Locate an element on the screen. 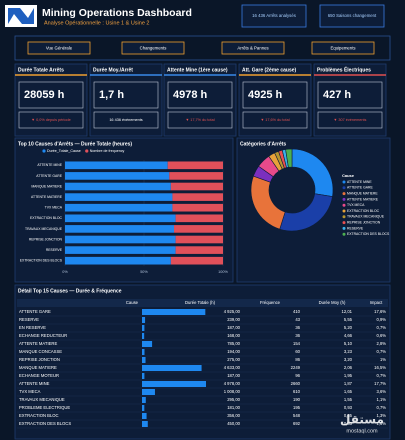 Image resolution: width=405 pixels, height=440 pixels. cell-freq: 36 is located at coordinates (297, 327).